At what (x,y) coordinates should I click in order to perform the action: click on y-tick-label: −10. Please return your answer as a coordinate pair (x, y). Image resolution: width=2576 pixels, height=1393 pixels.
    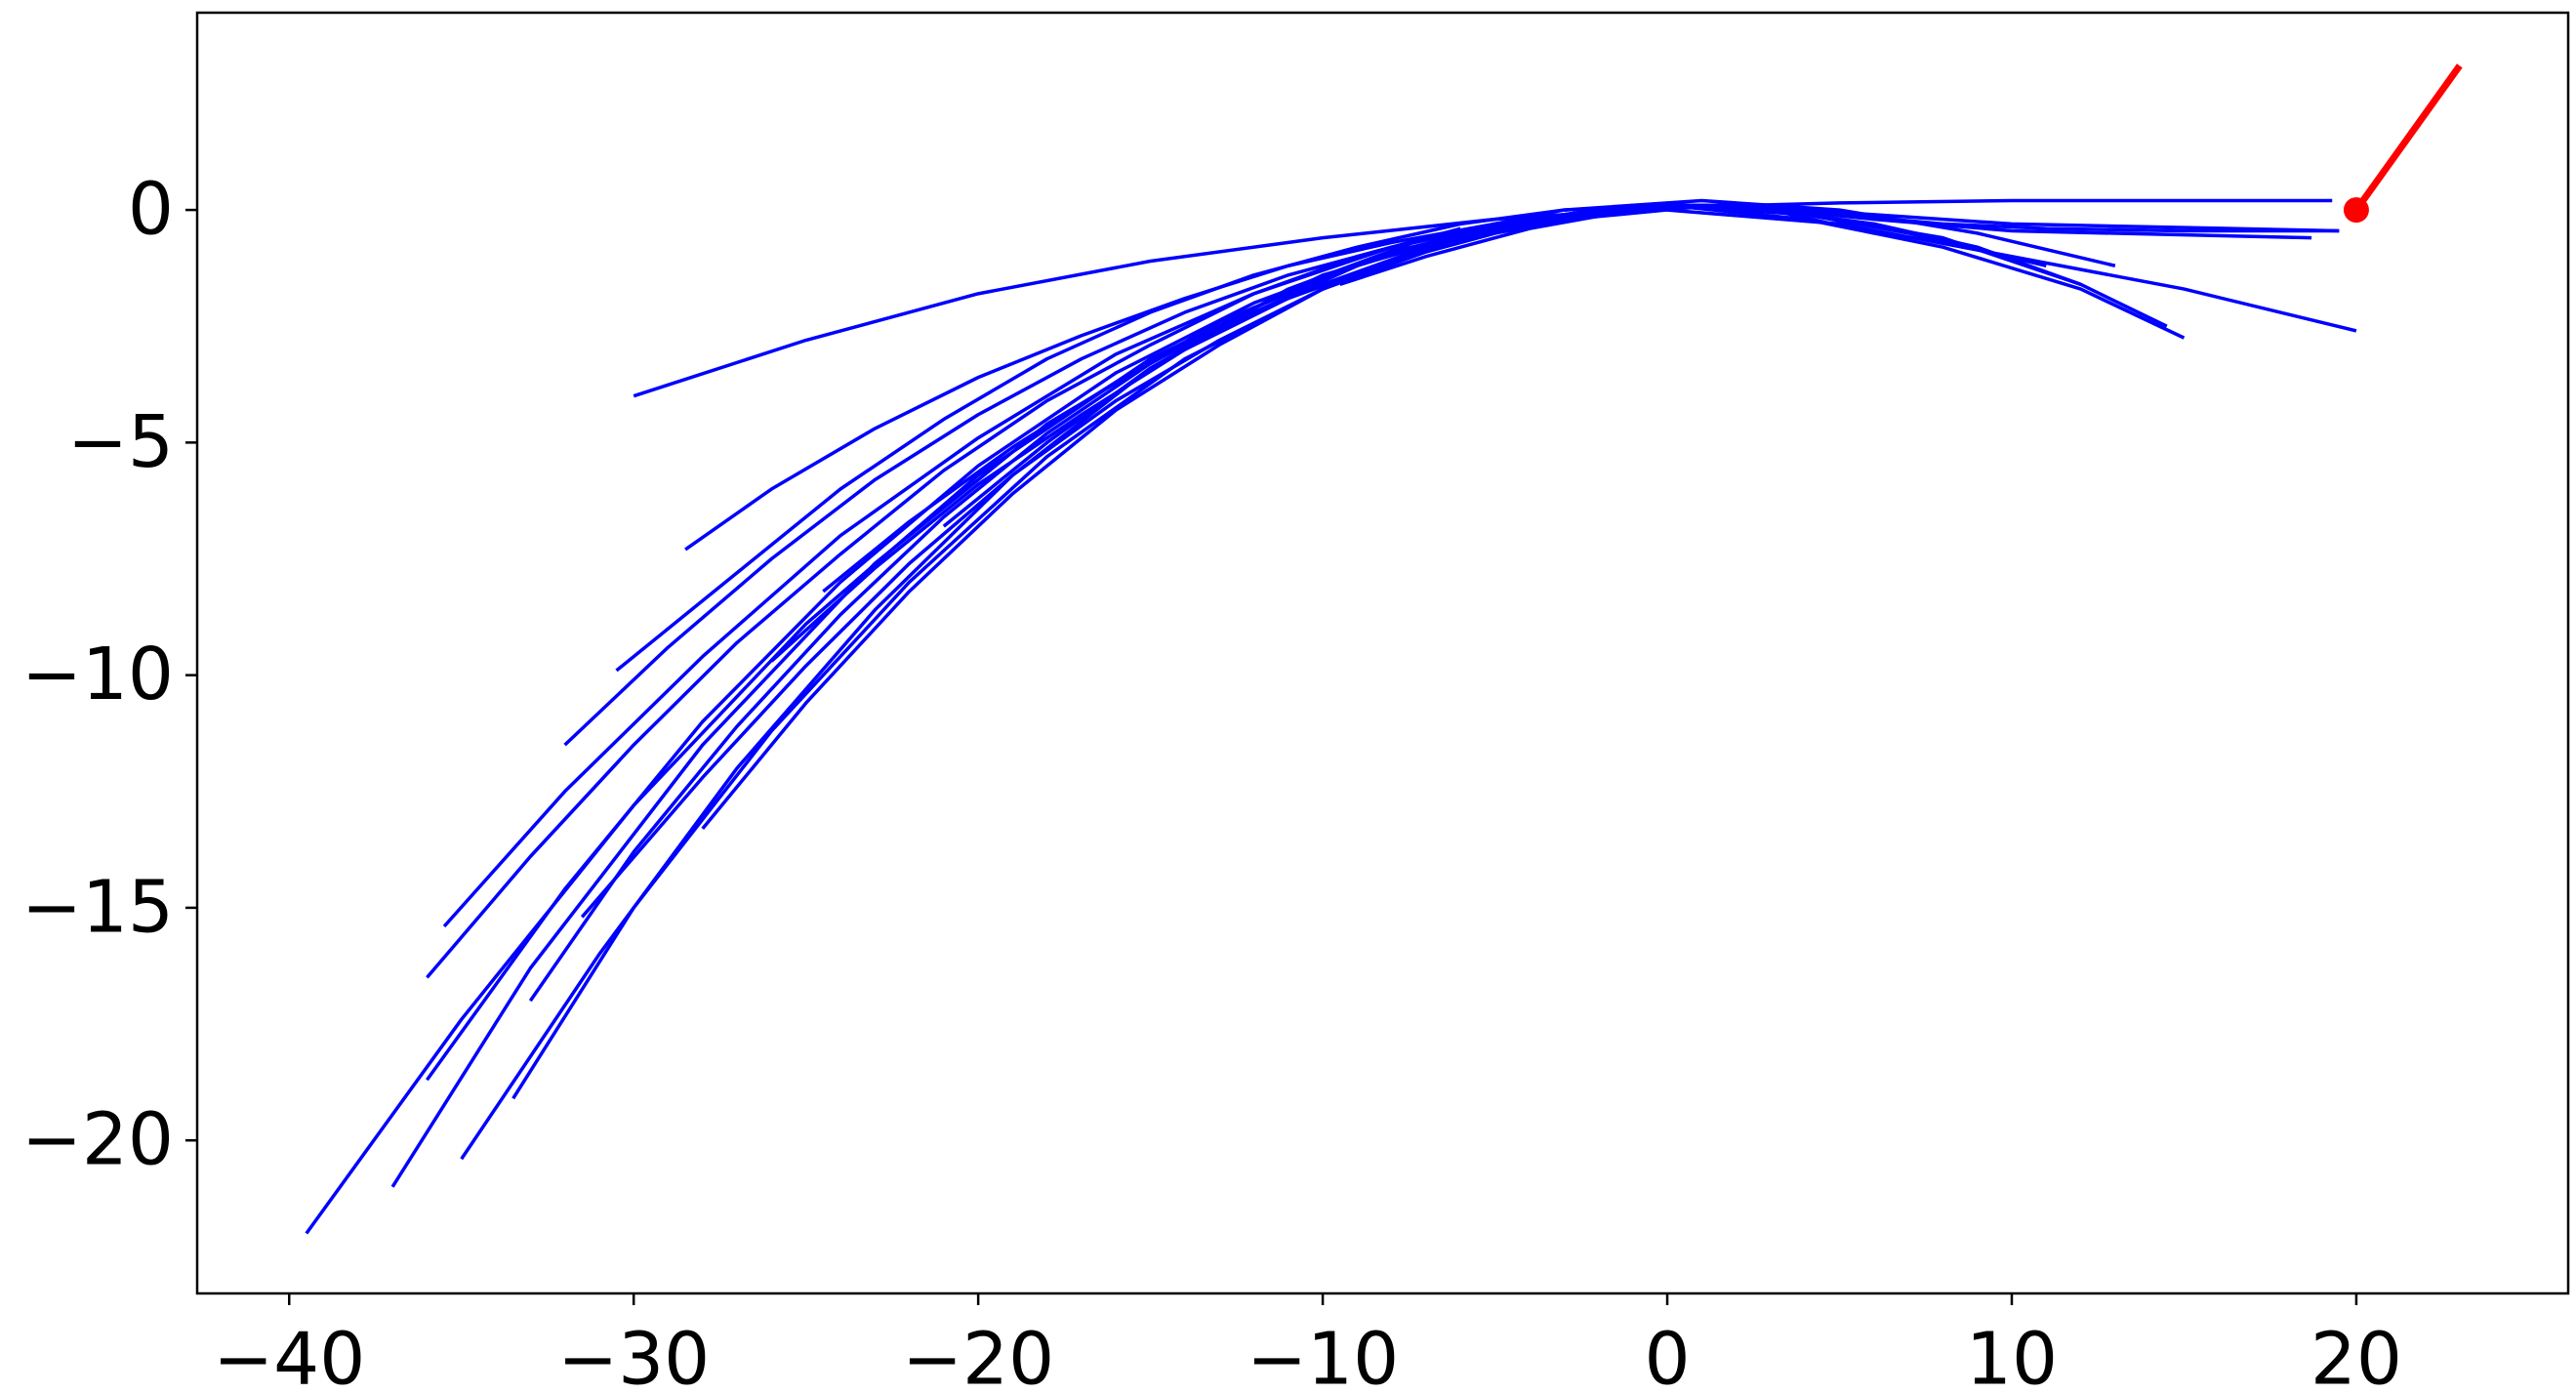
    Looking at the image, I should click on (97, 675).